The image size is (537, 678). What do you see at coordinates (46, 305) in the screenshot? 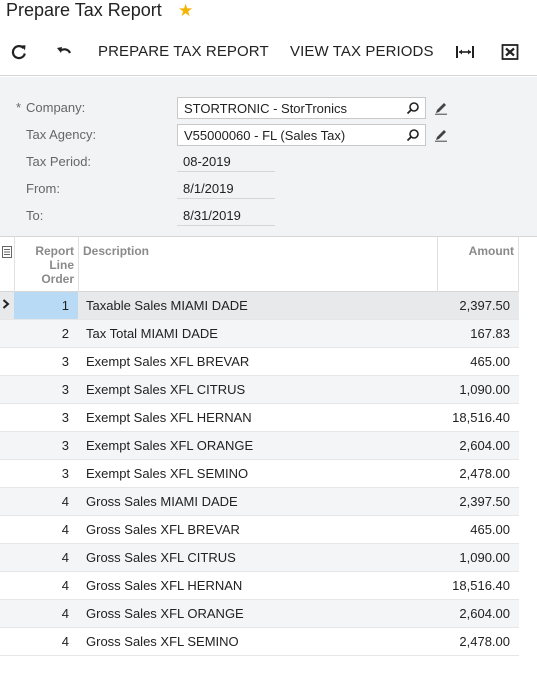
I see `row-order: 1` at bounding box center [46, 305].